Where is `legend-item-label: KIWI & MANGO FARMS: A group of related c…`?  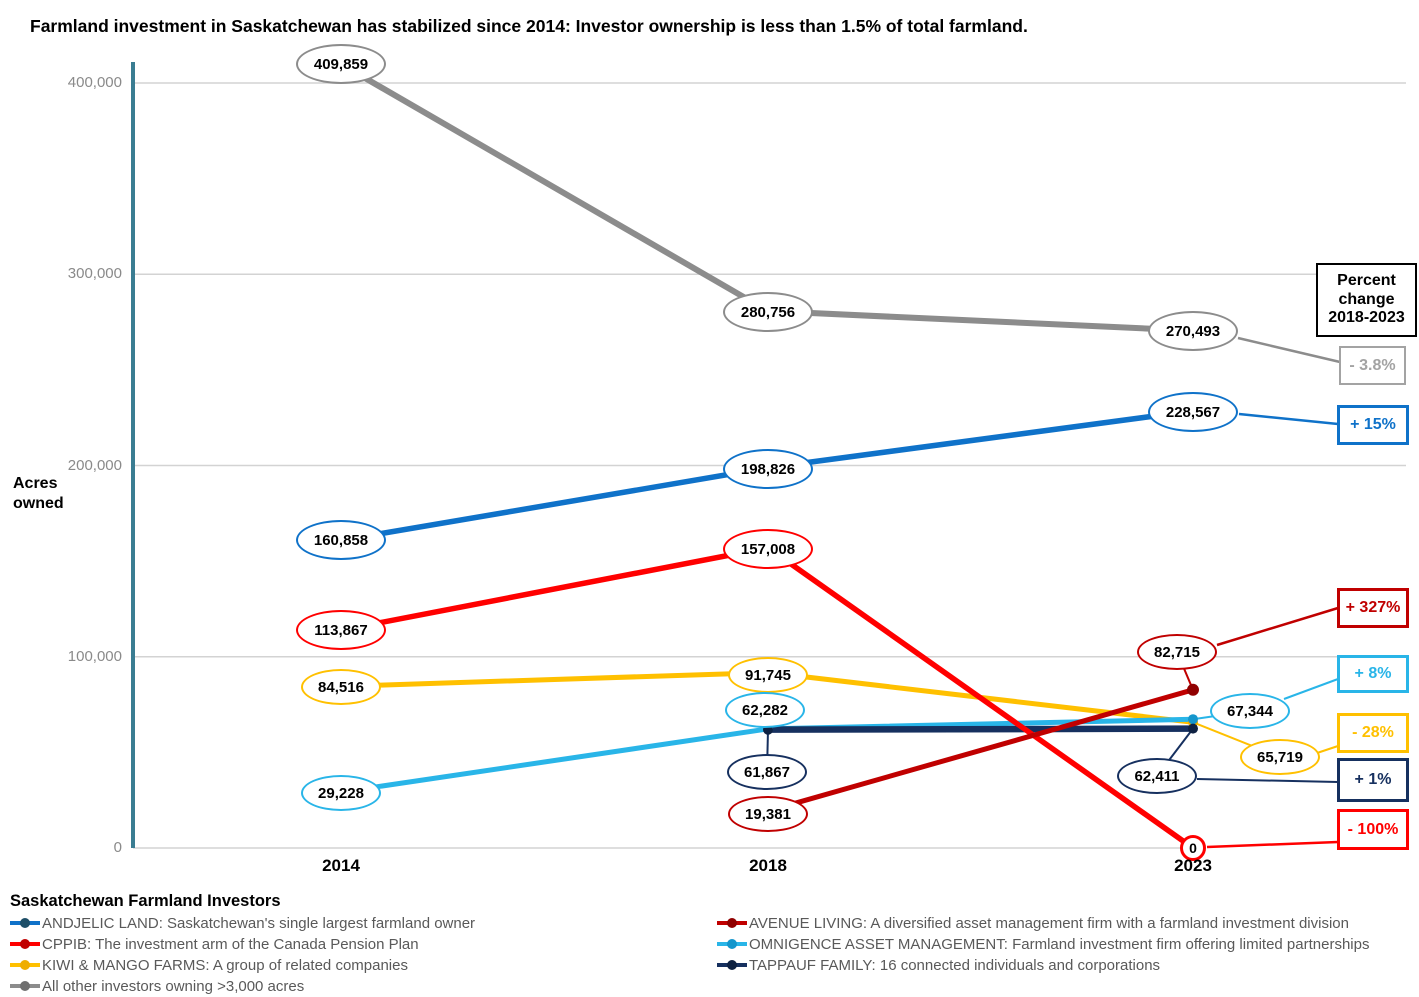 legend-item-label: KIWI & MANGO FARMS: A group of related c… is located at coordinates (225, 965).